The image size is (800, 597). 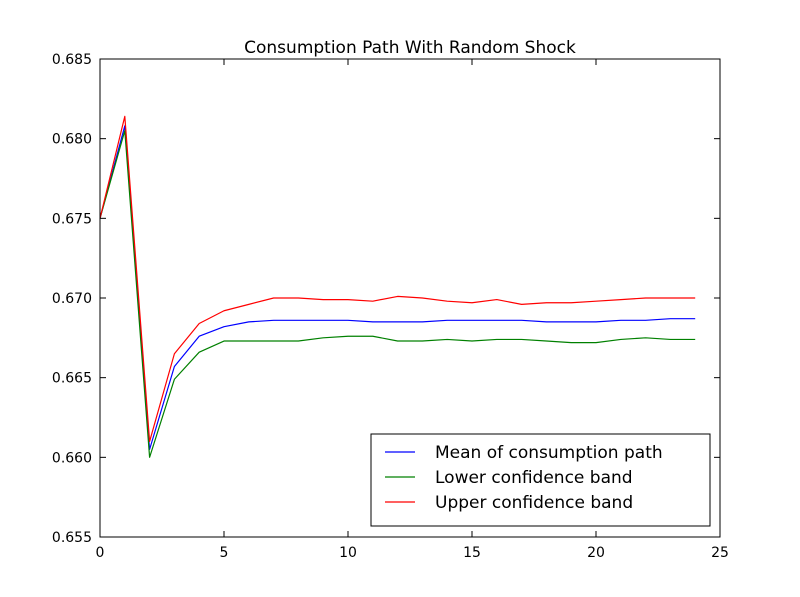 I want to click on legend-label: Mean of consumption path, so click(x=549, y=453).